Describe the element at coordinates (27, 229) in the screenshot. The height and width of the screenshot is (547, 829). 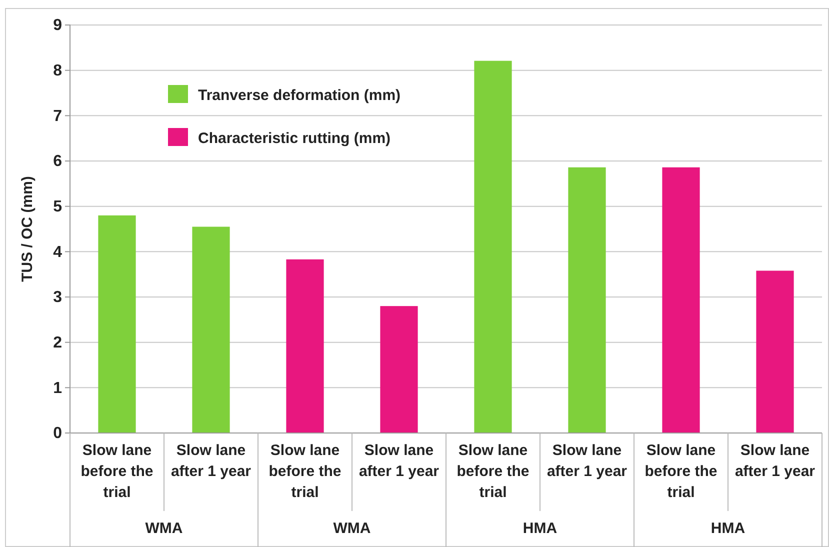
I see `y-axis-title: TUS / OC (mm)` at that location.